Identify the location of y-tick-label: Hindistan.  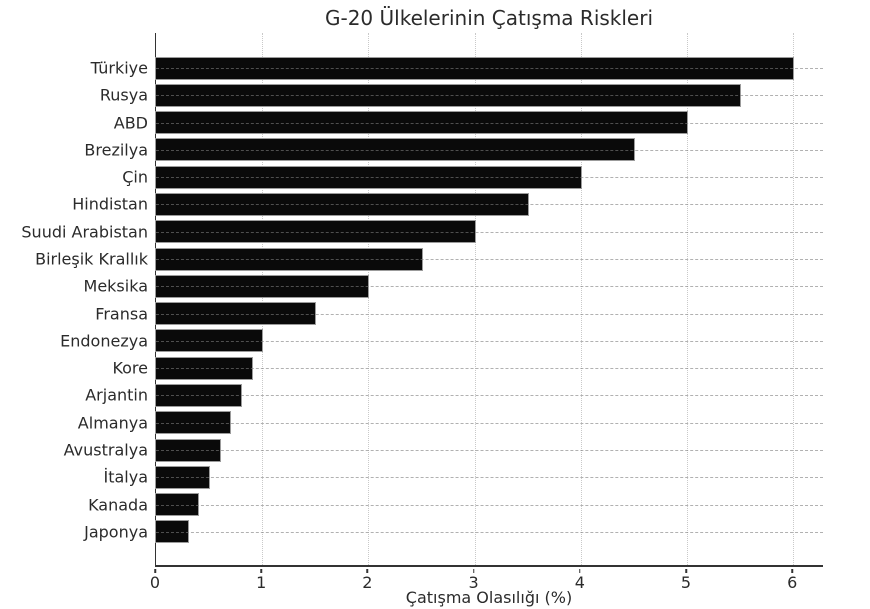
(110, 204).